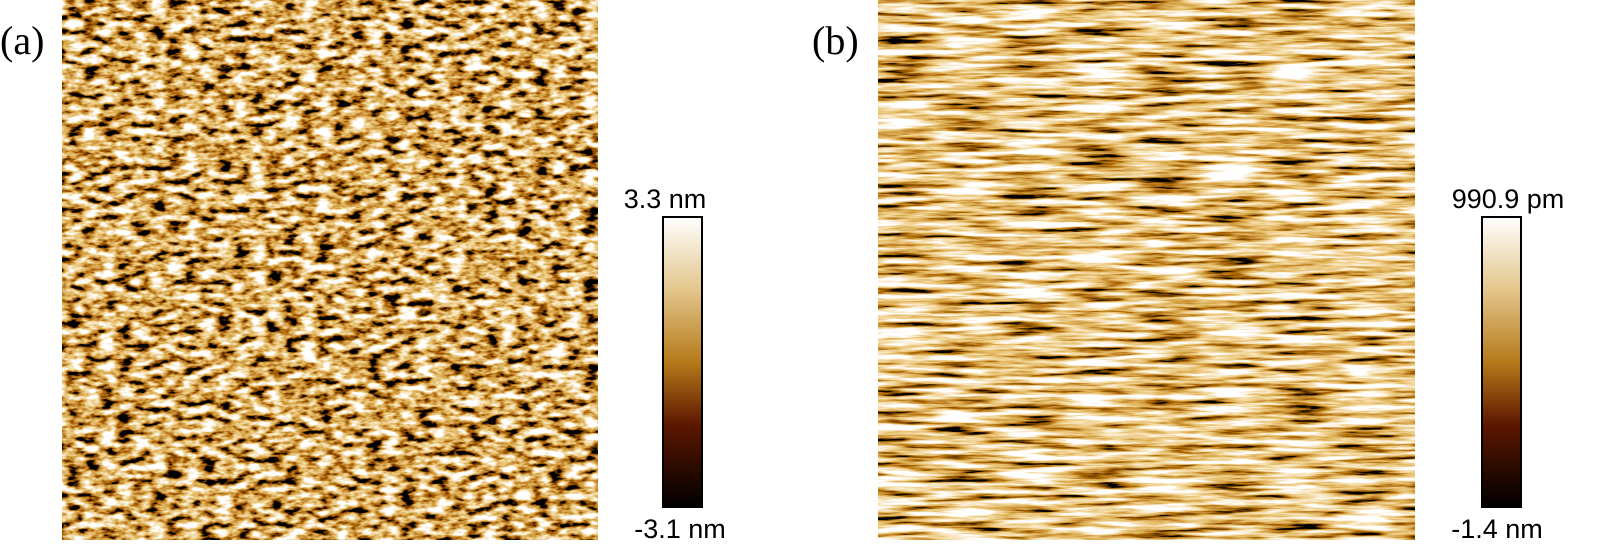  Describe the element at coordinates (1497, 529) in the screenshot. I see `colorbar-min: -1.4 nm` at that location.